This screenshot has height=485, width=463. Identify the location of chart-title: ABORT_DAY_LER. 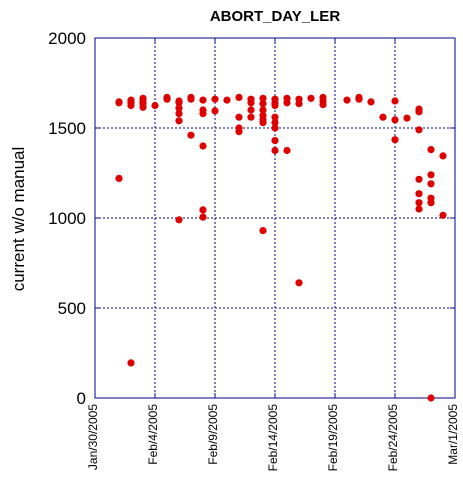
(275, 16).